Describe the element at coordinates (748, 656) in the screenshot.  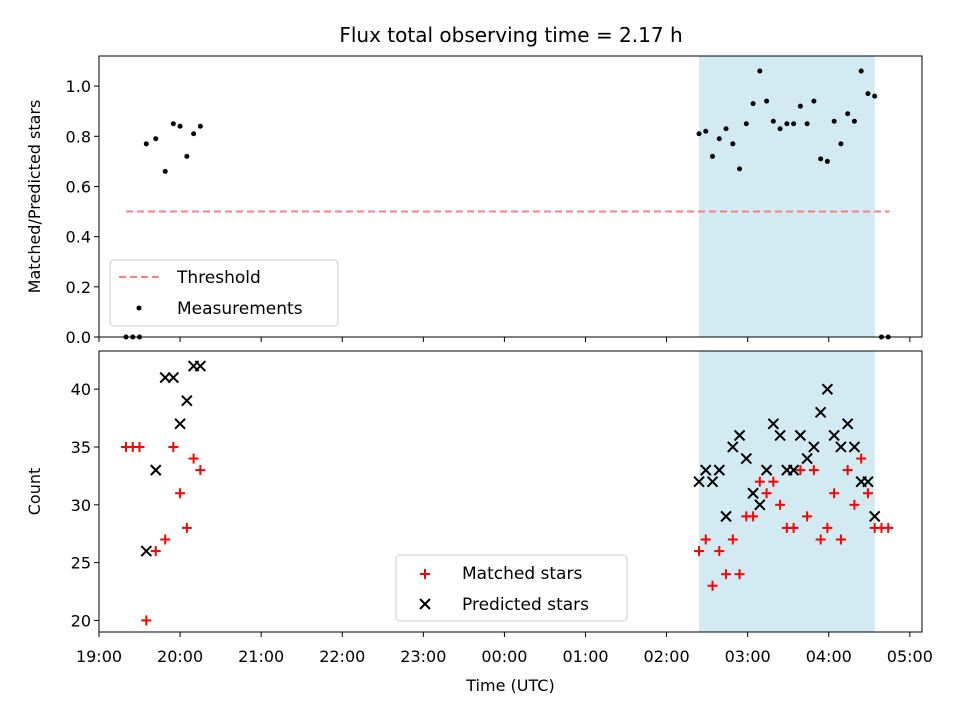
I see `x-tick-label: 03:00` at that location.